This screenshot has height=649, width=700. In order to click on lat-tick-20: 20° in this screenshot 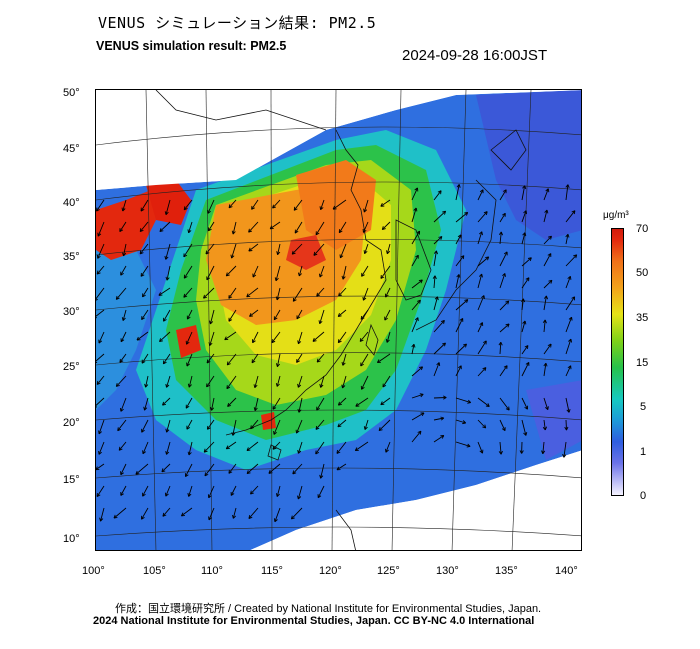, I will do `click(71, 423)`.